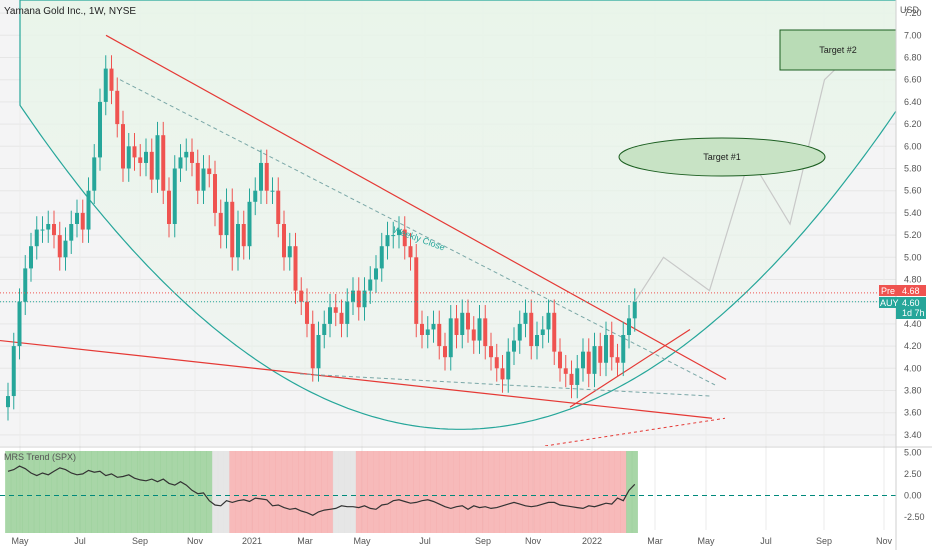 The height and width of the screenshot is (550, 932). Describe the element at coordinates (913, 280) in the screenshot. I see `price-tick-label: 4.80` at that location.